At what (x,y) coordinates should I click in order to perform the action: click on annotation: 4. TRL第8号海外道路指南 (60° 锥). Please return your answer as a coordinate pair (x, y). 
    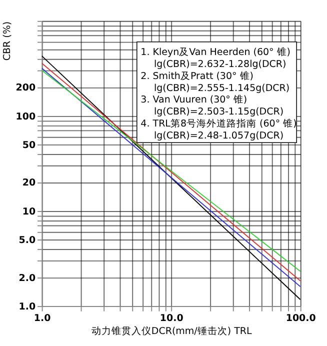
    Looking at the image, I should click on (218, 123).